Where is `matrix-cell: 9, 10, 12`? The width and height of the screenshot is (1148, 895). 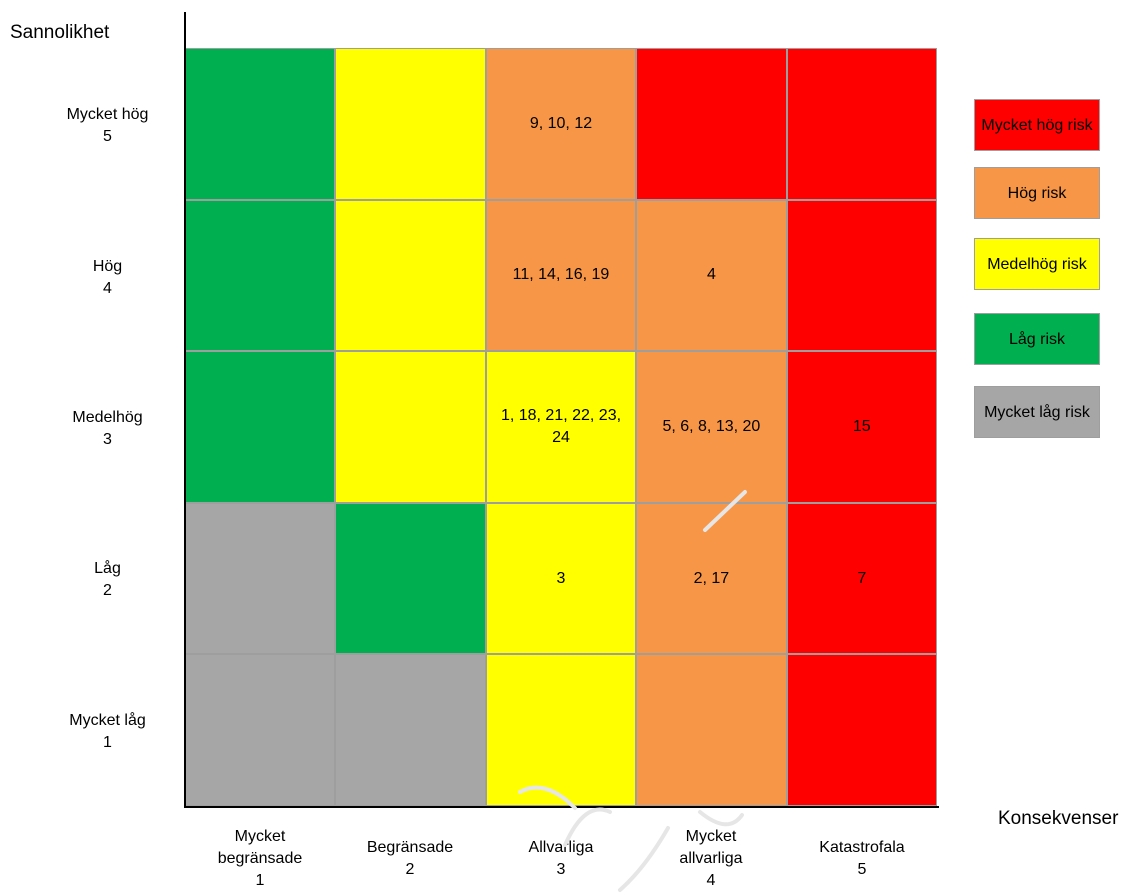 matrix-cell: 9, 10, 12 is located at coordinates (561, 124).